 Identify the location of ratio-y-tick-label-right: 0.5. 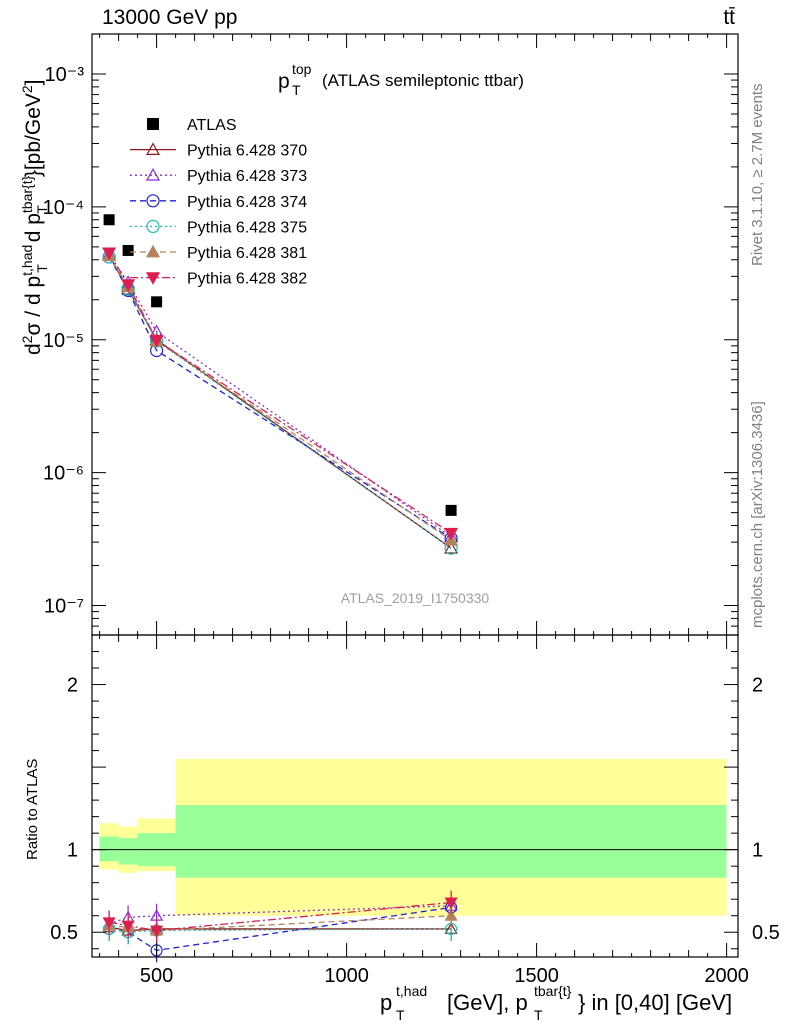
(766, 933).